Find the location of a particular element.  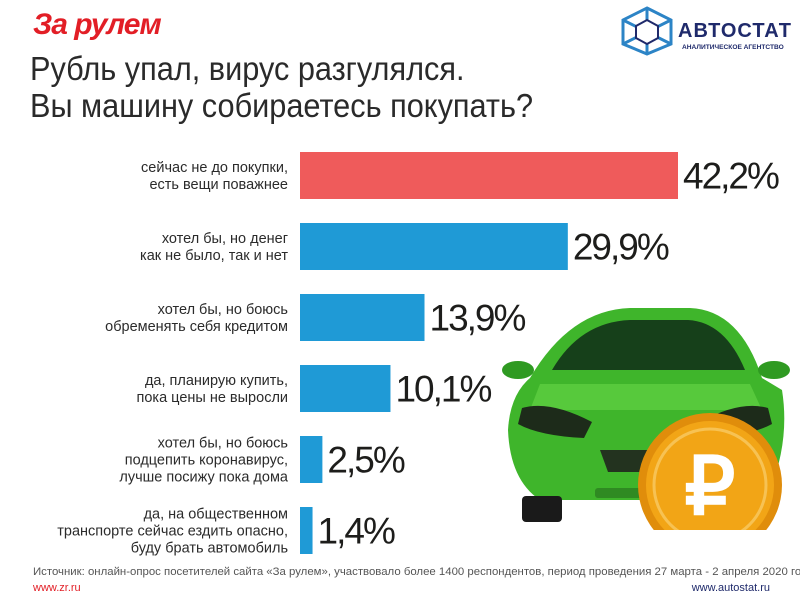

value-label-3: 13,9% is located at coordinates (478, 318).